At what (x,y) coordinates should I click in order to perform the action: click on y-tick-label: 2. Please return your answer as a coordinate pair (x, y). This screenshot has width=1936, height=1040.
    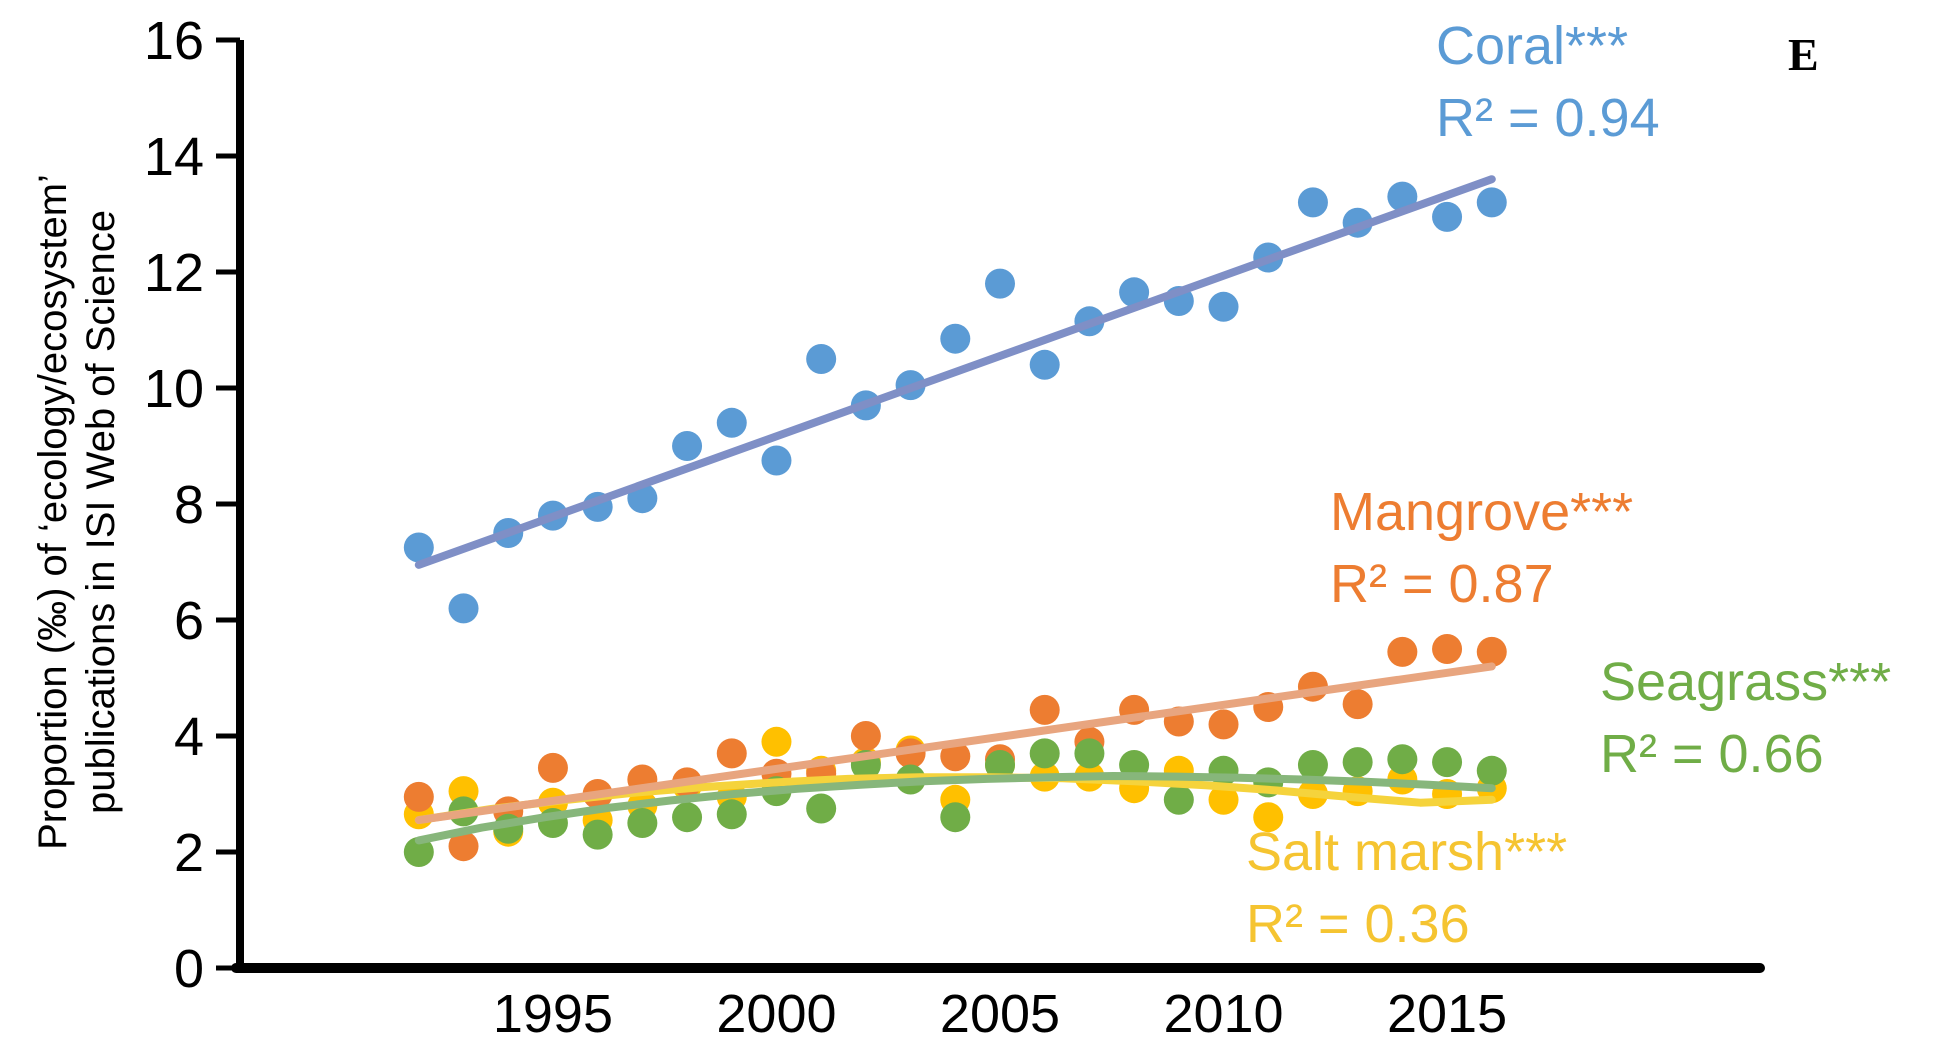
    Looking at the image, I should click on (189, 853).